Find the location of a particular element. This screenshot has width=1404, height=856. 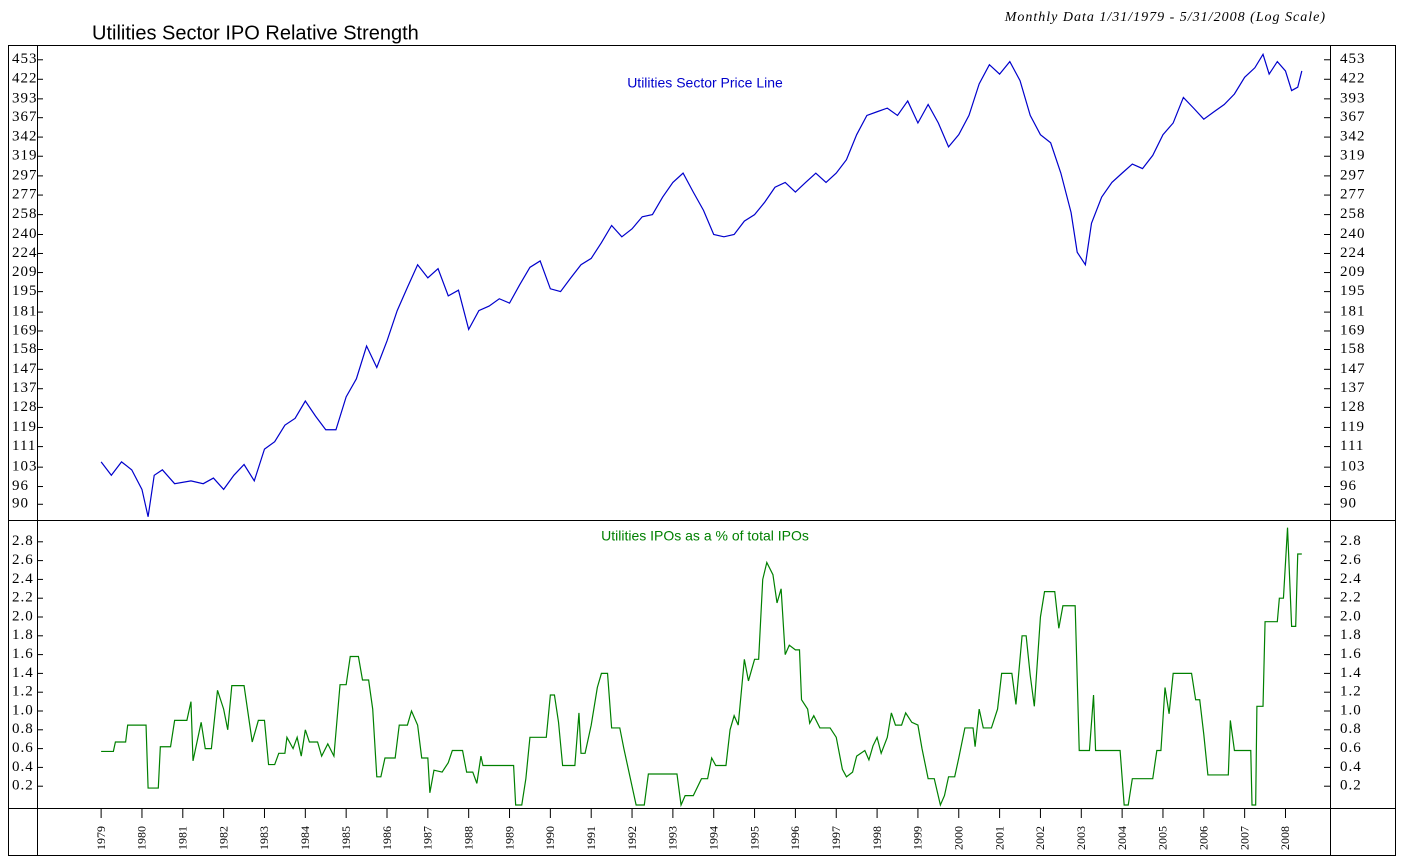

x-tick-label: 1987 is located at coordinates (428, 838).